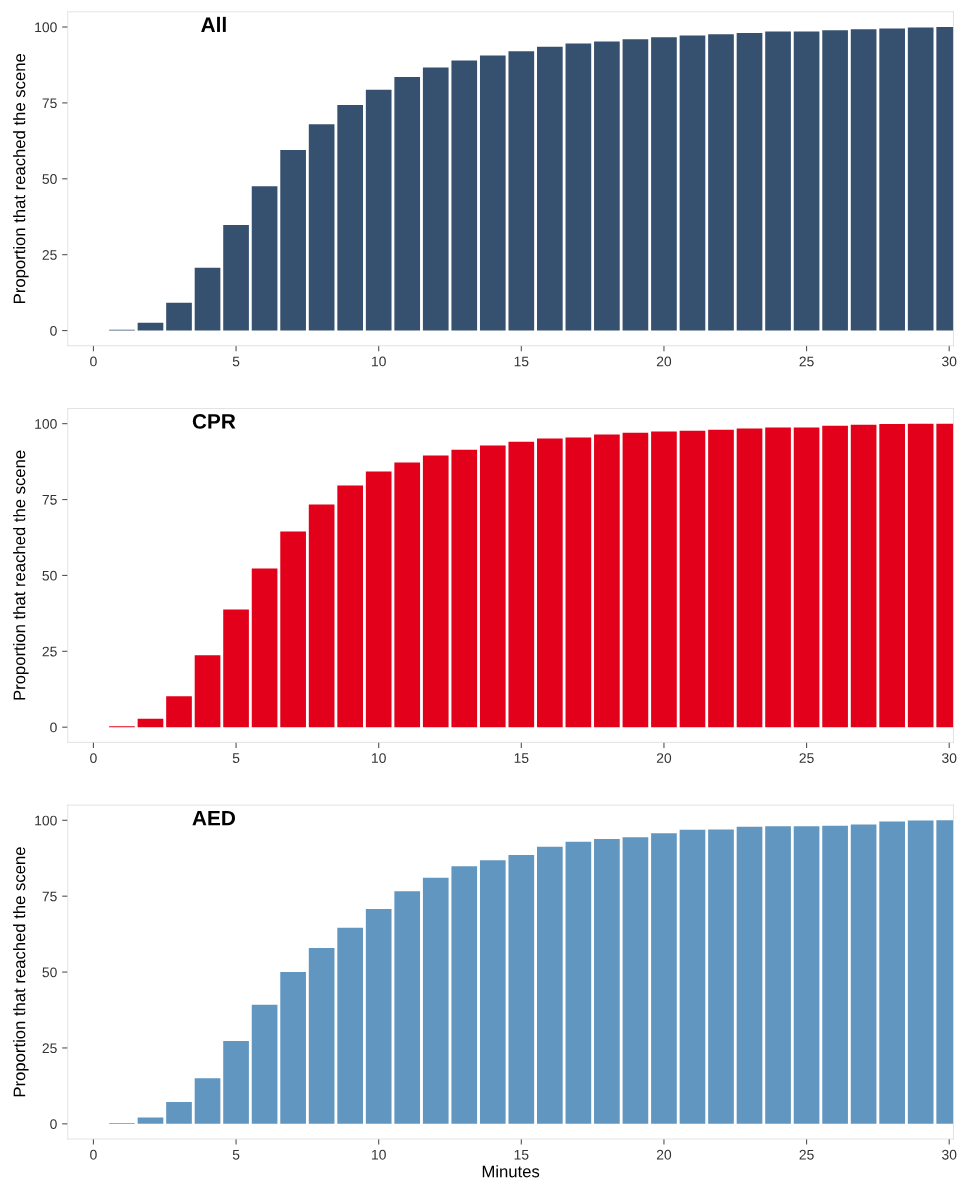 Image resolution: width=968 pixels, height=1184 pixels. Describe the element at coordinates (213, 24) in the screenshot. I see `chart-title: All` at that location.